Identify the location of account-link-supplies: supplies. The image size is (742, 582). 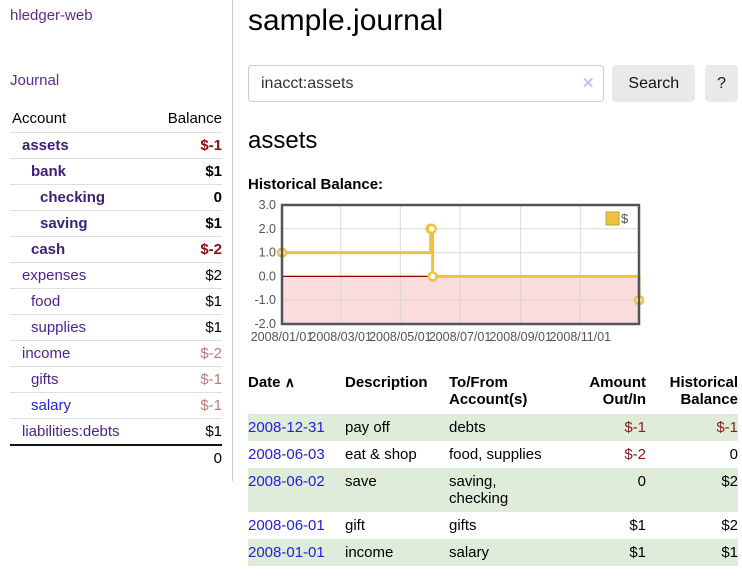
(59, 327).